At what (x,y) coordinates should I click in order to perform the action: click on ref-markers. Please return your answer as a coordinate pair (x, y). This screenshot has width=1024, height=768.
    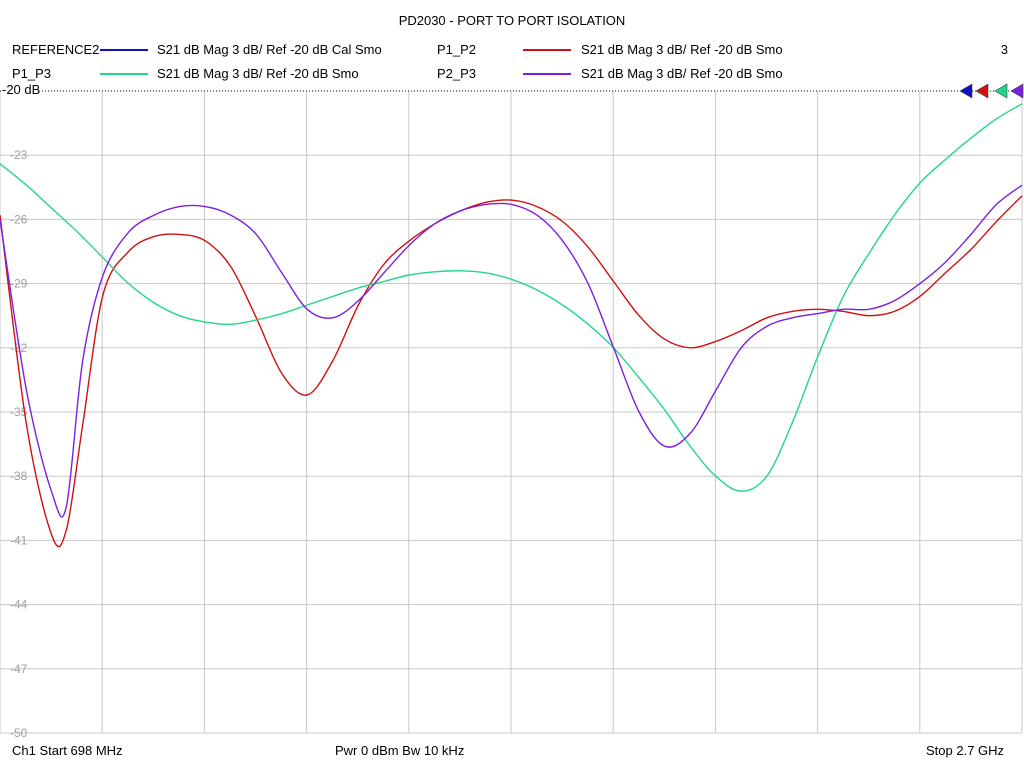
    Looking at the image, I should click on (991, 91).